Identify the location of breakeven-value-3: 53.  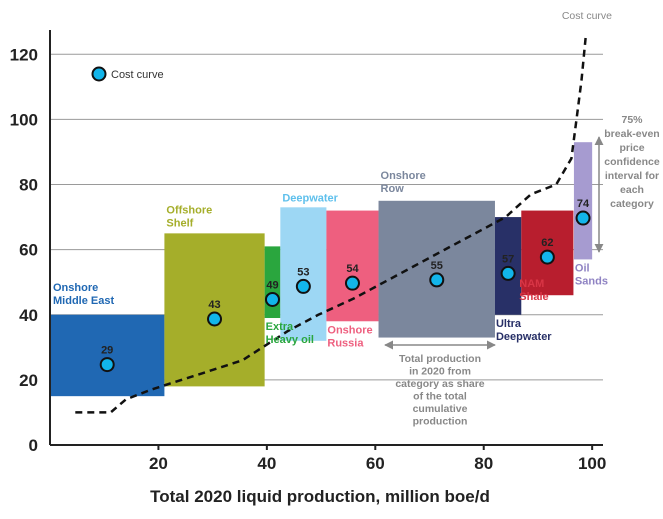
(303, 272).